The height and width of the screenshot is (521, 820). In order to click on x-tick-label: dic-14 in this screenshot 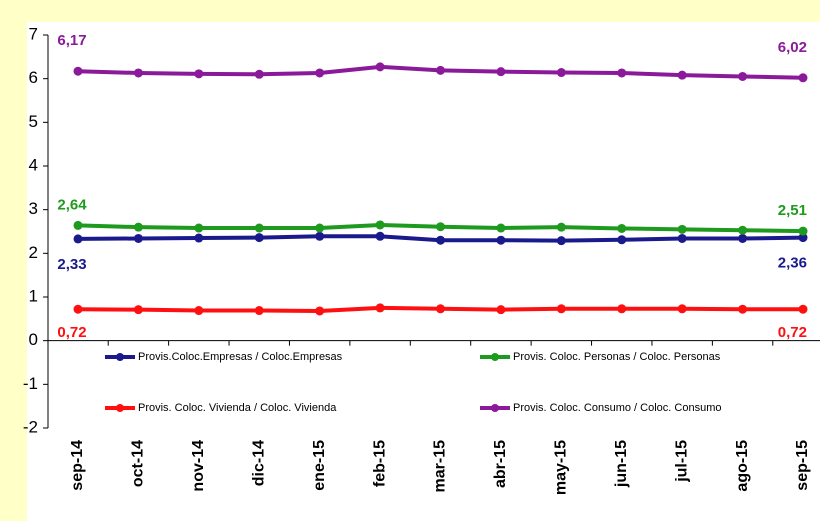, I will do `click(258, 463)`.